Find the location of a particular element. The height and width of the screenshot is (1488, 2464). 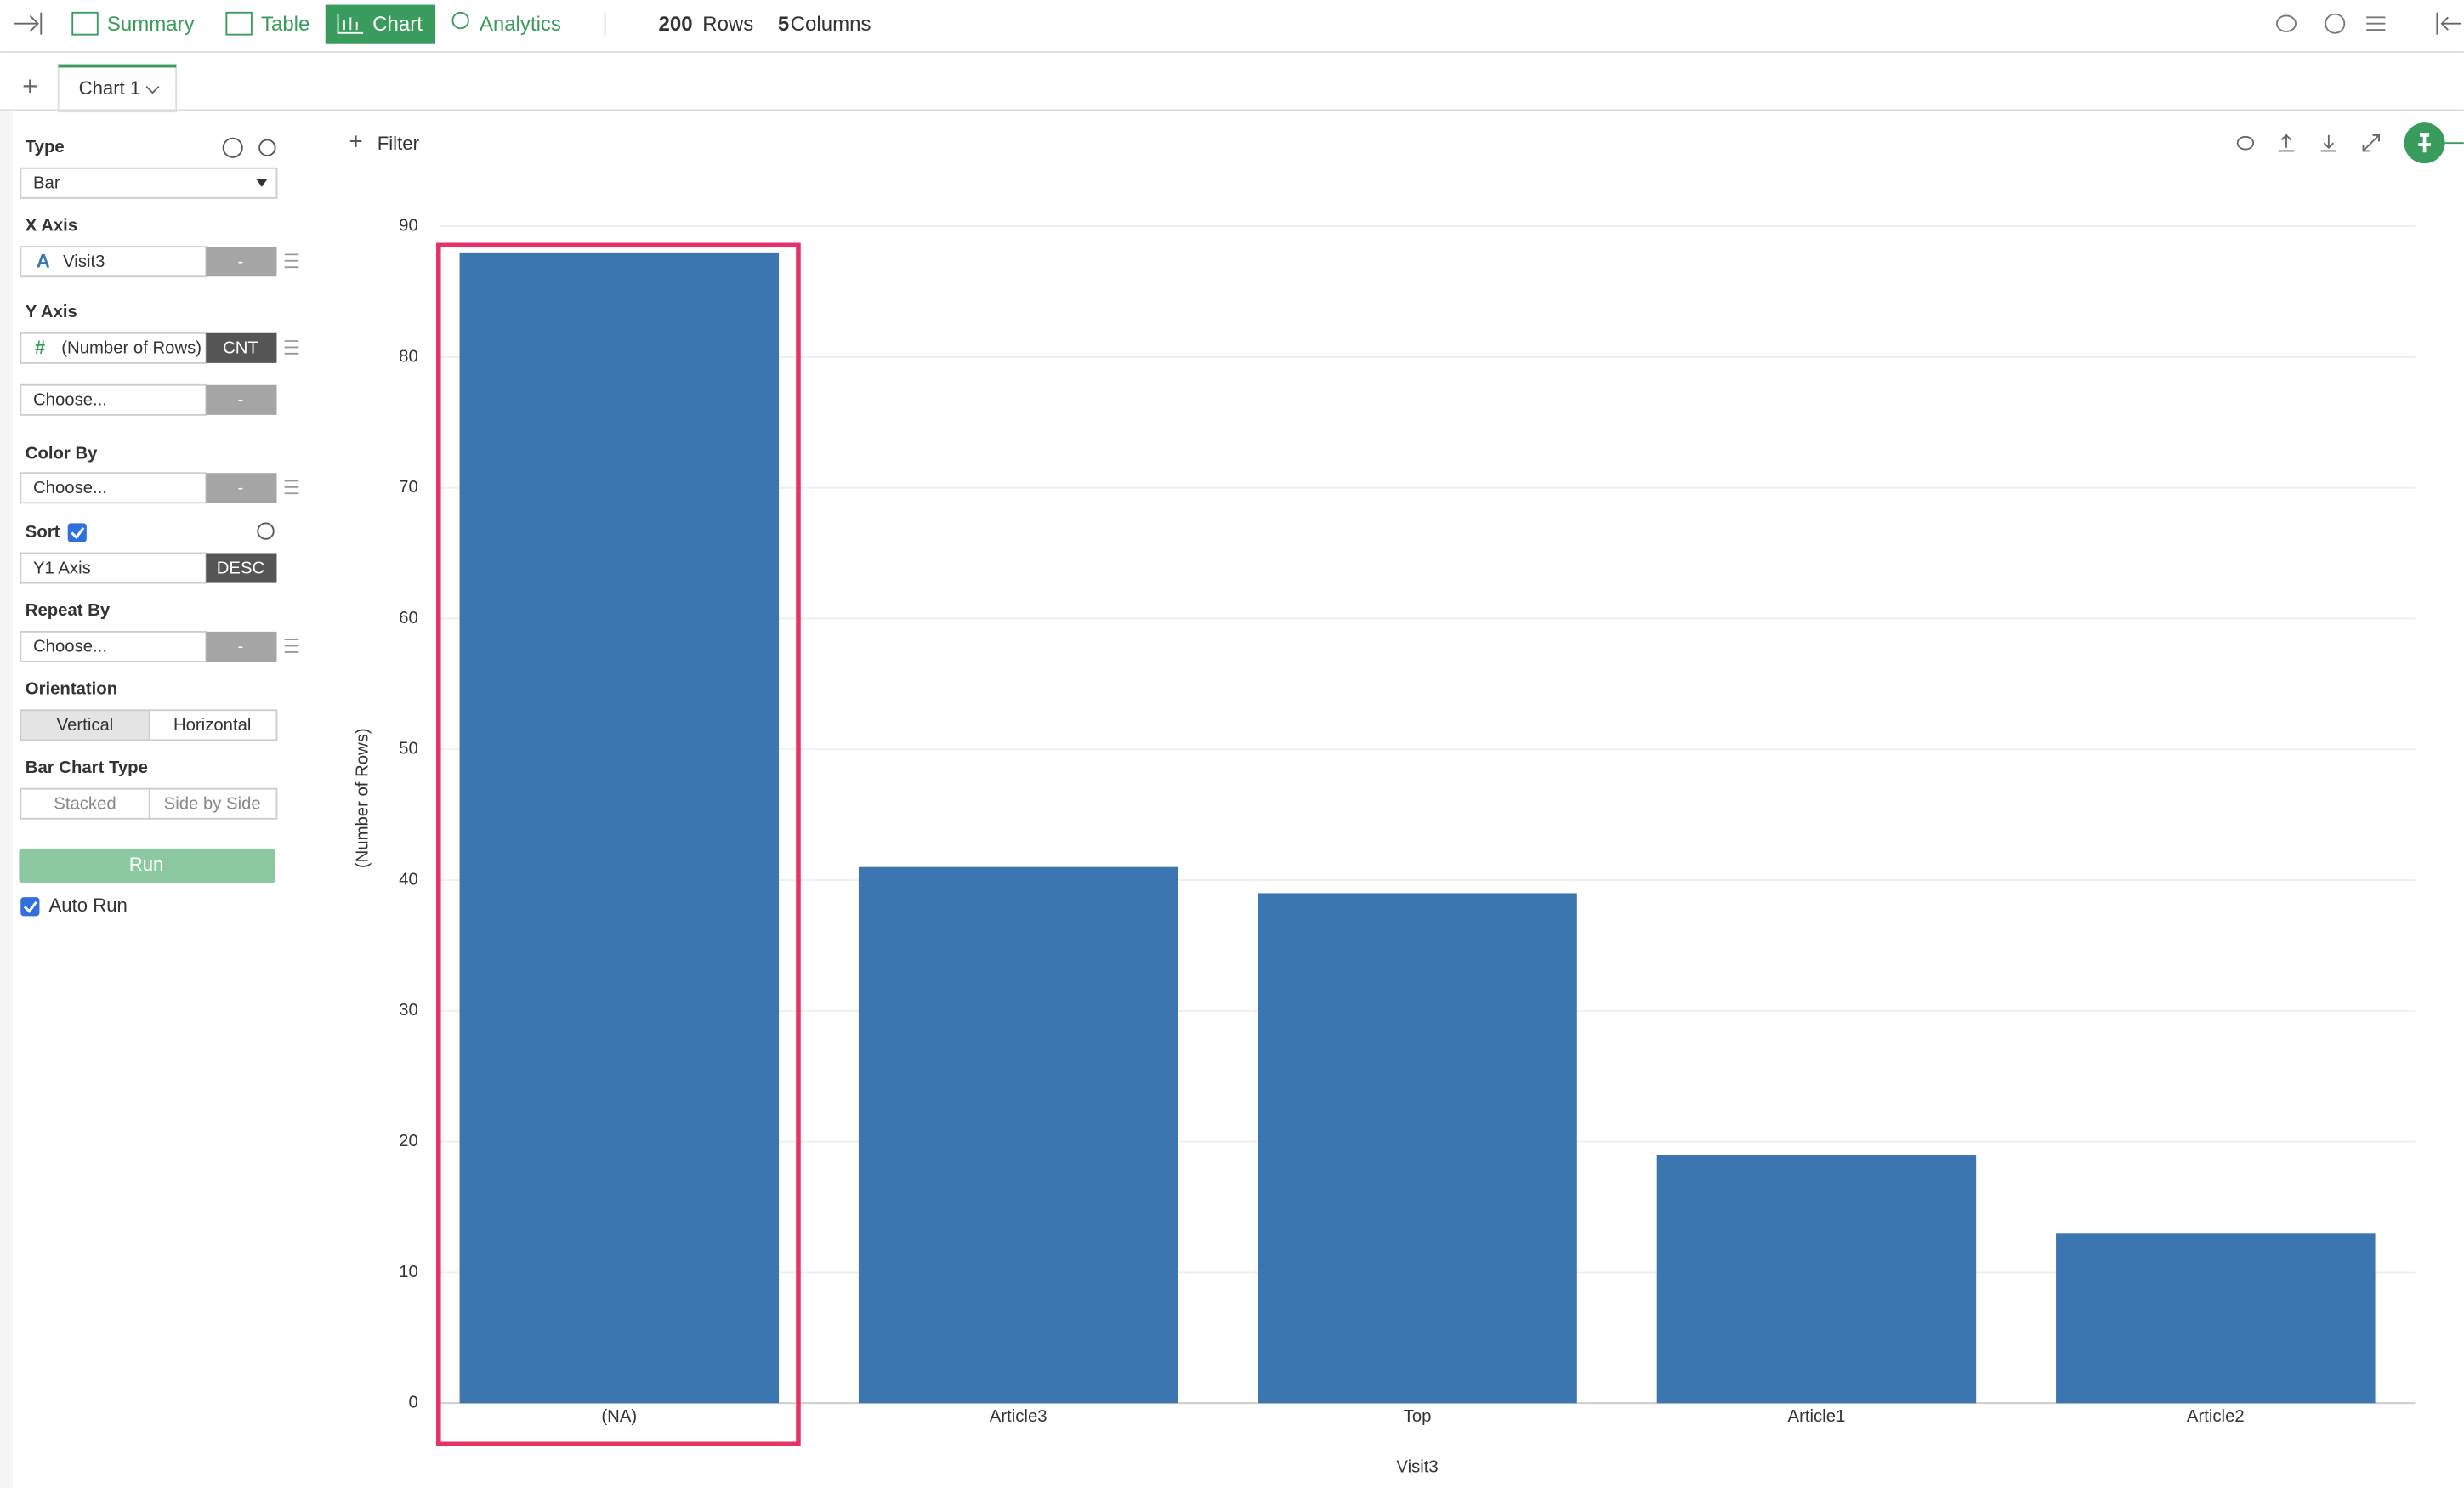

x-tick-label: Article2 is located at coordinates (2216, 1416).